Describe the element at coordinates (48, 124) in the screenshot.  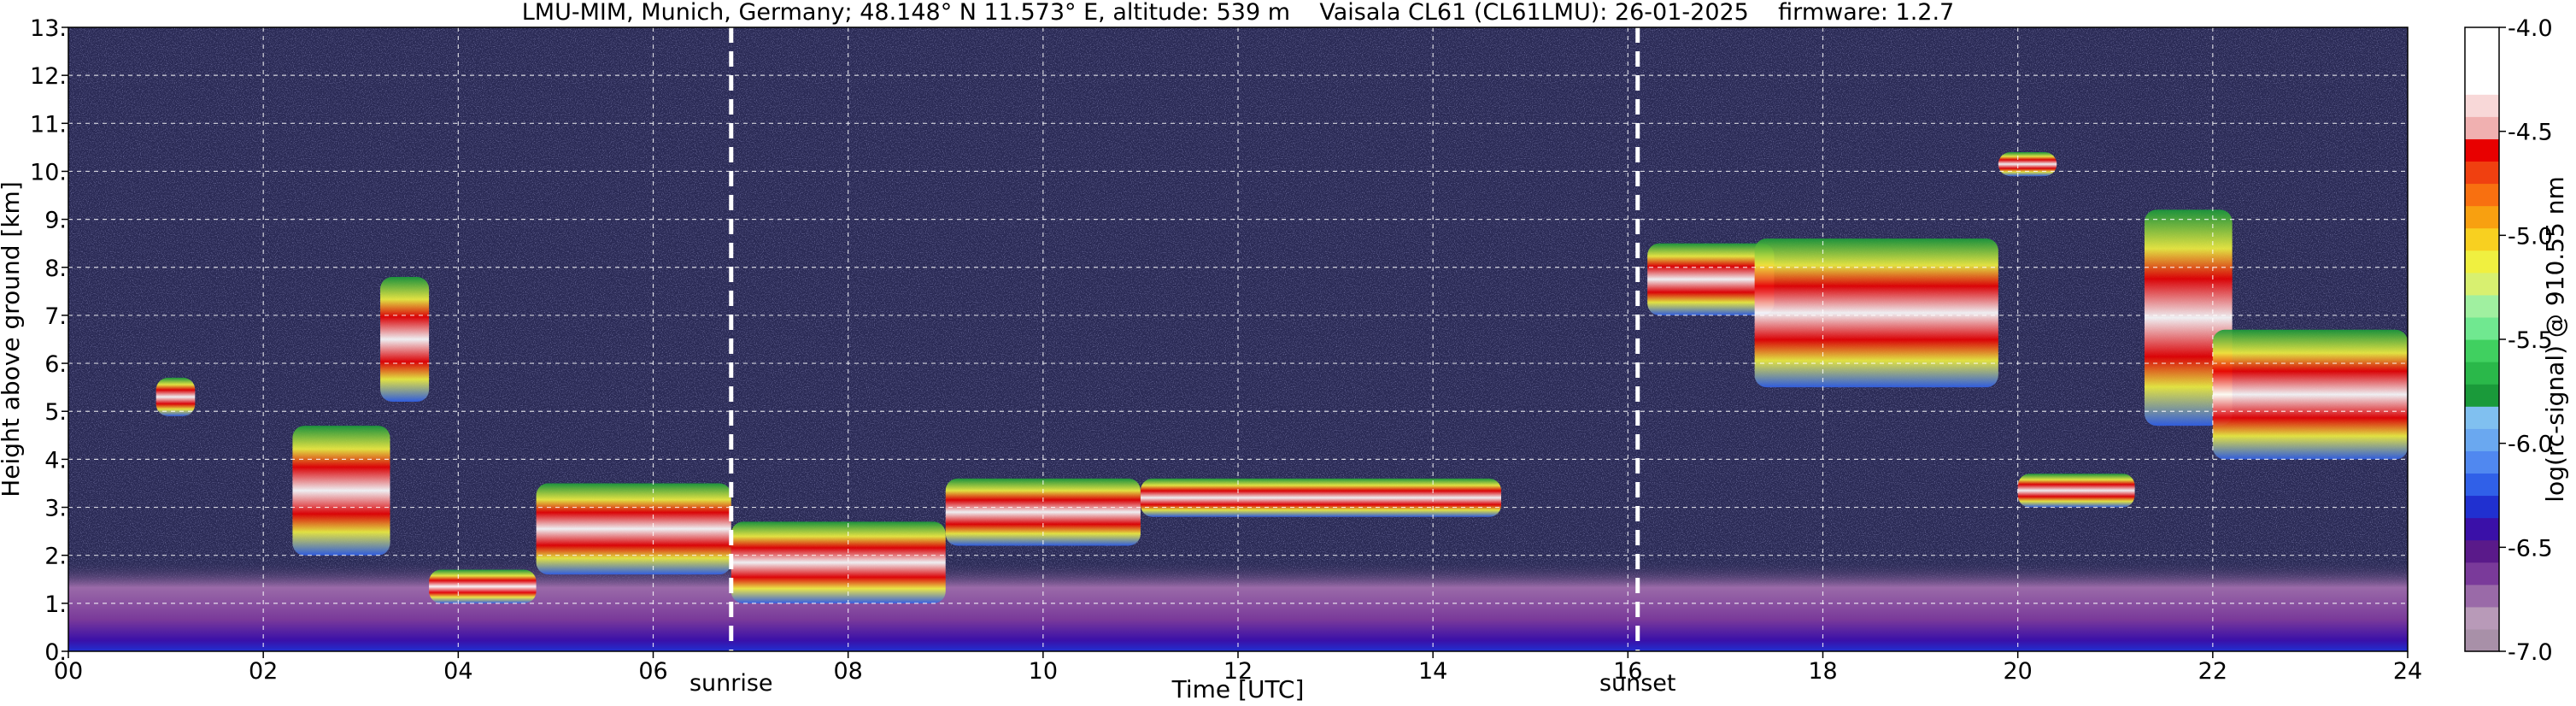
I see `y-tick-label: 11.` at that location.